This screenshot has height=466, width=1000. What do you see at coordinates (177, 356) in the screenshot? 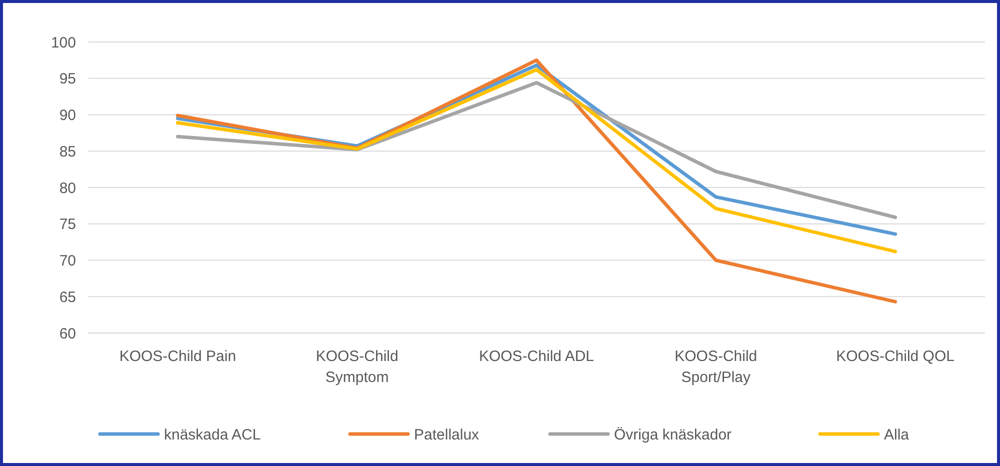
I see `x-tick-label: KOOS-Child Pain` at bounding box center [177, 356].